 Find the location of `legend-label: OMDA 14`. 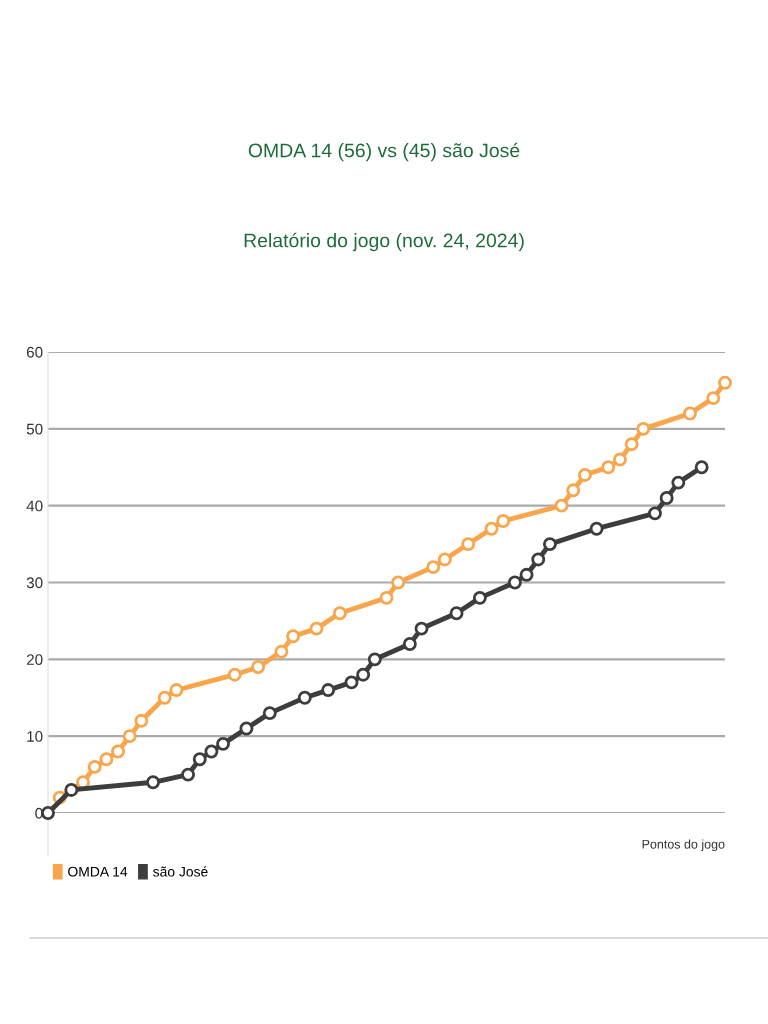

legend-label: OMDA 14 is located at coordinates (98, 871).